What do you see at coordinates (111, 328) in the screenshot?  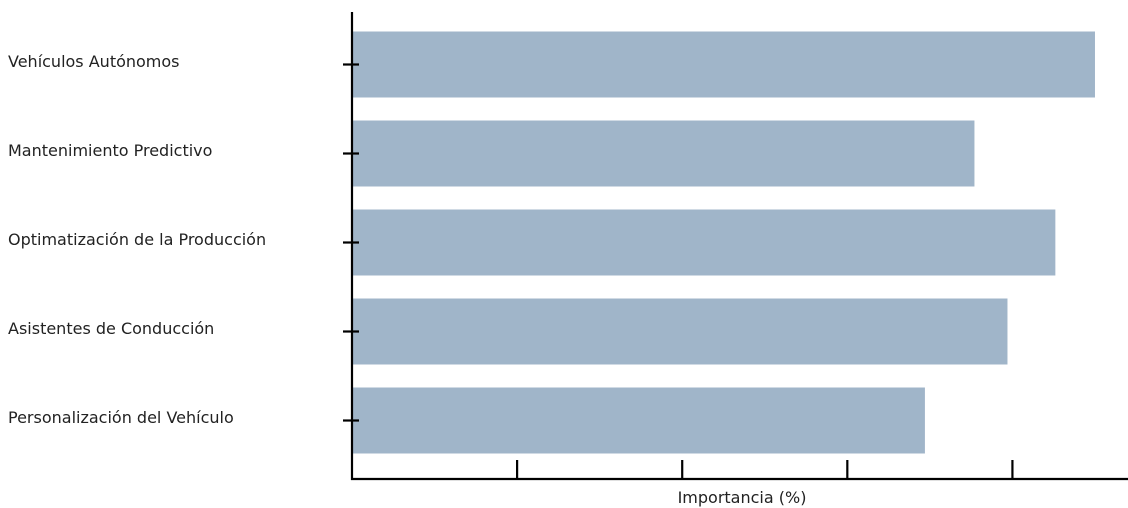 I see `category-label: Asistentes de Conducción` at bounding box center [111, 328].